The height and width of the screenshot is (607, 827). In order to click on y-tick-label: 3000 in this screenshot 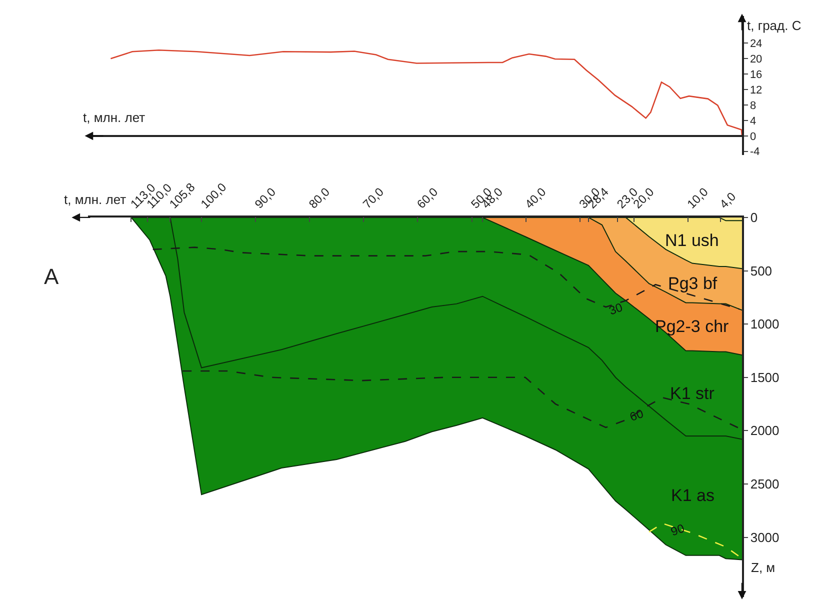, I will do `click(765, 537)`.